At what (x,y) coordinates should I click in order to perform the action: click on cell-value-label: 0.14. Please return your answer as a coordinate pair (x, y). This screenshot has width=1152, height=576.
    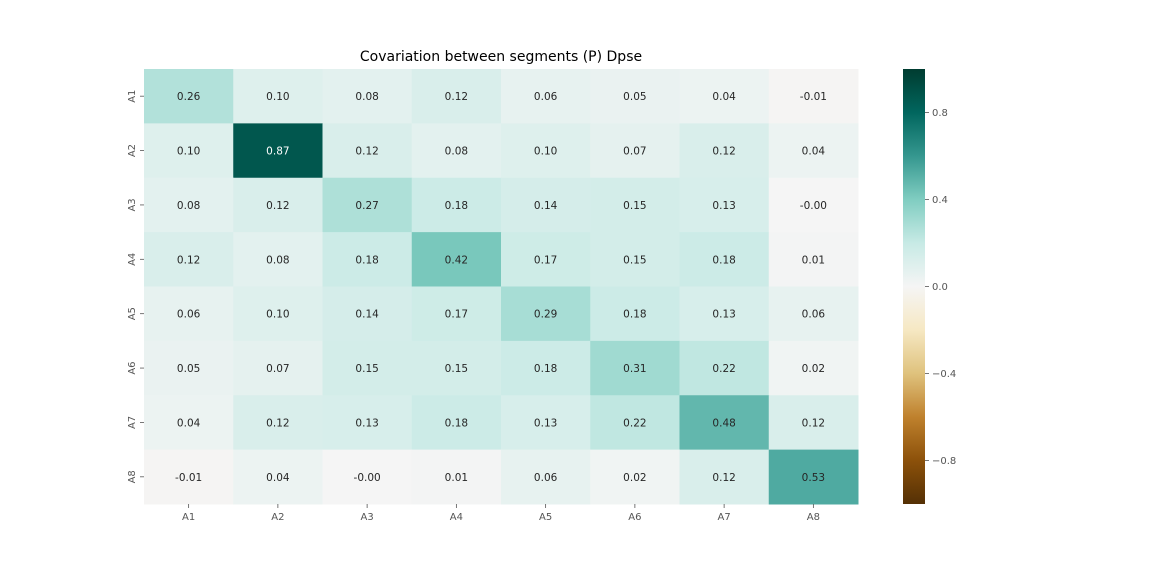
    Looking at the image, I should click on (546, 206).